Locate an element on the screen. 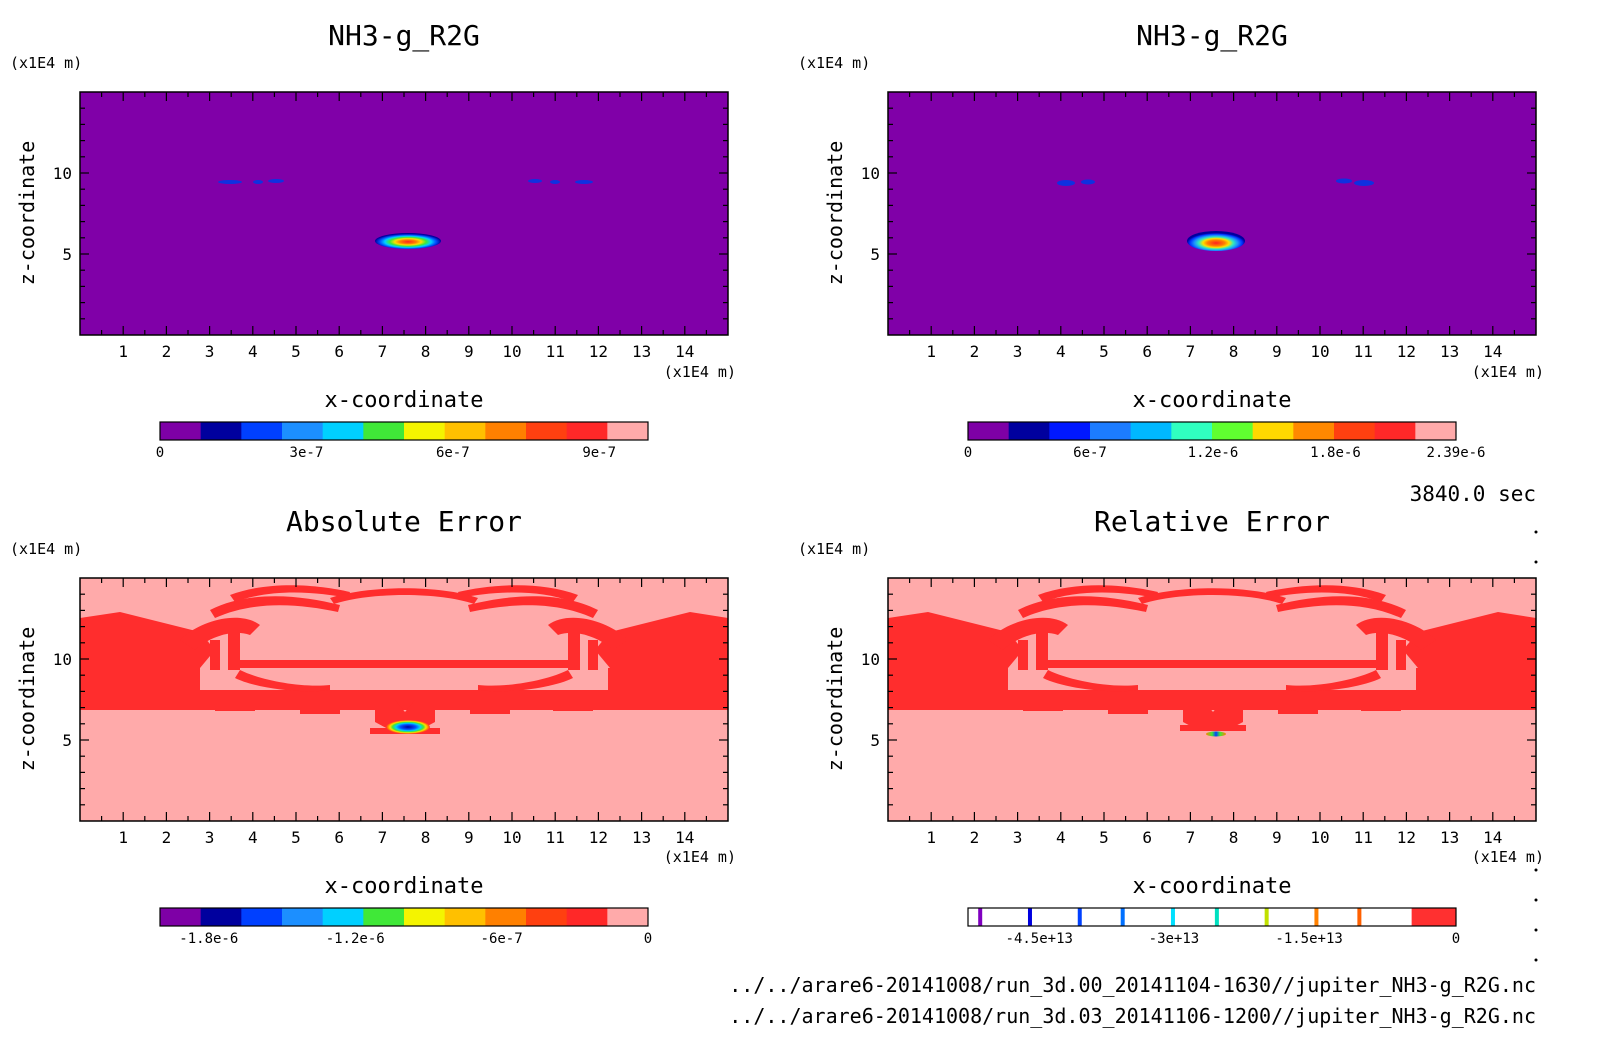 The height and width of the screenshot is (1054, 1604). colorbar: -1.8e-6 -1.2e-6 -6e-7 0 is located at coordinates (405, 927).